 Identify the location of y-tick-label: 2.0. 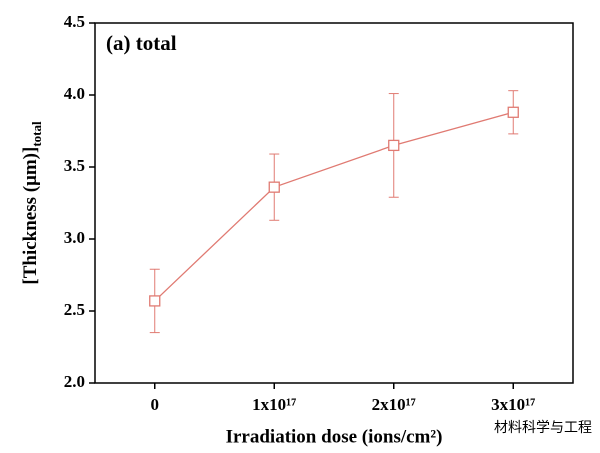
(74, 381).